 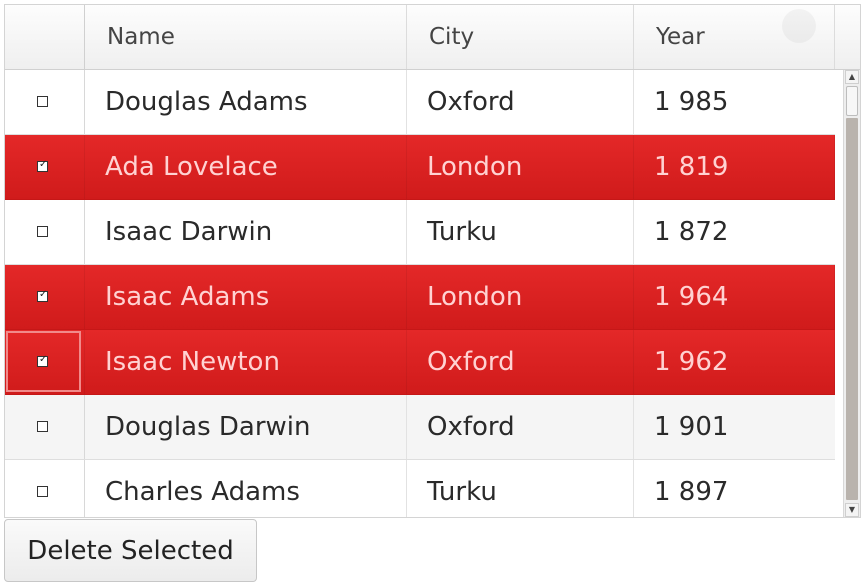 I want to click on year-cell: 1 985, so click(x=691, y=102).